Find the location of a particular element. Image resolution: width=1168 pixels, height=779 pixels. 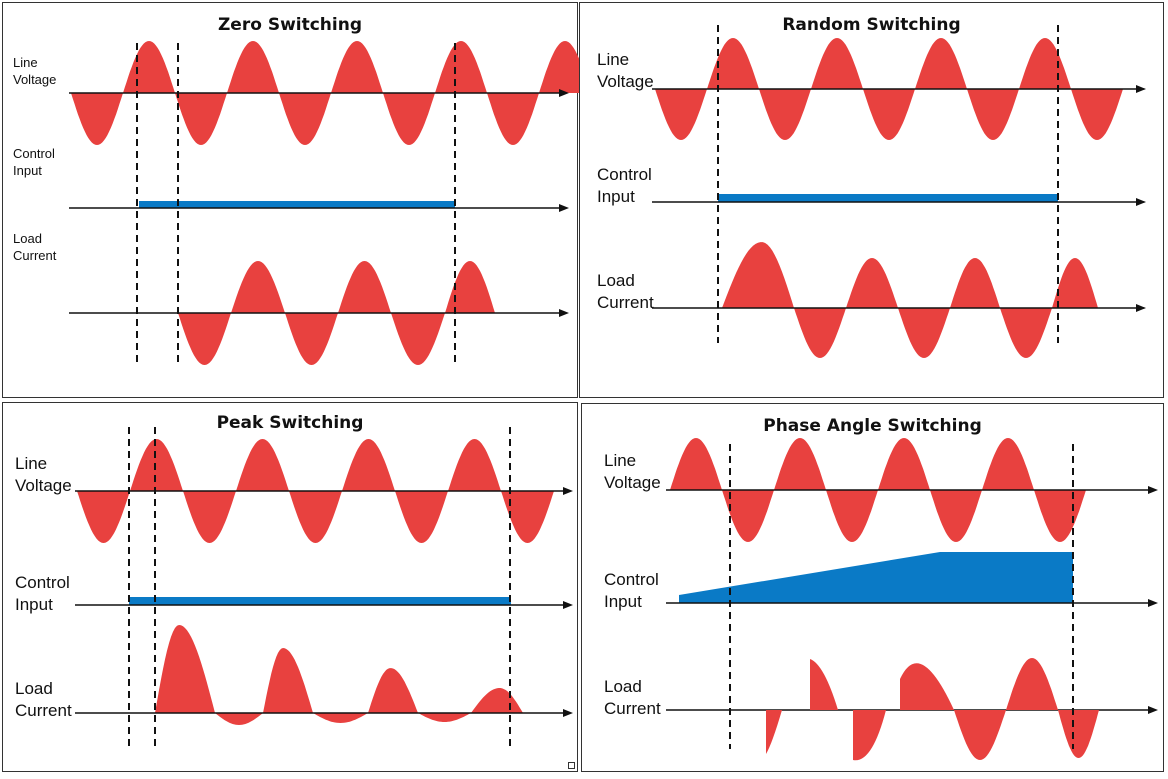

panel-title: Phase Angle Switching is located at coordinates (872, 426).